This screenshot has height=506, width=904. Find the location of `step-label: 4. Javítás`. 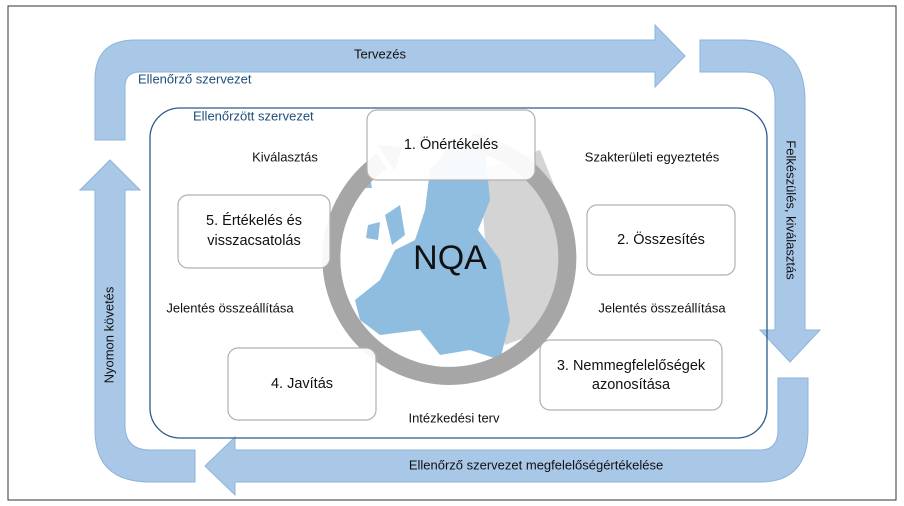

step-label: 4. Javítás is located at coordinates (302, 384).